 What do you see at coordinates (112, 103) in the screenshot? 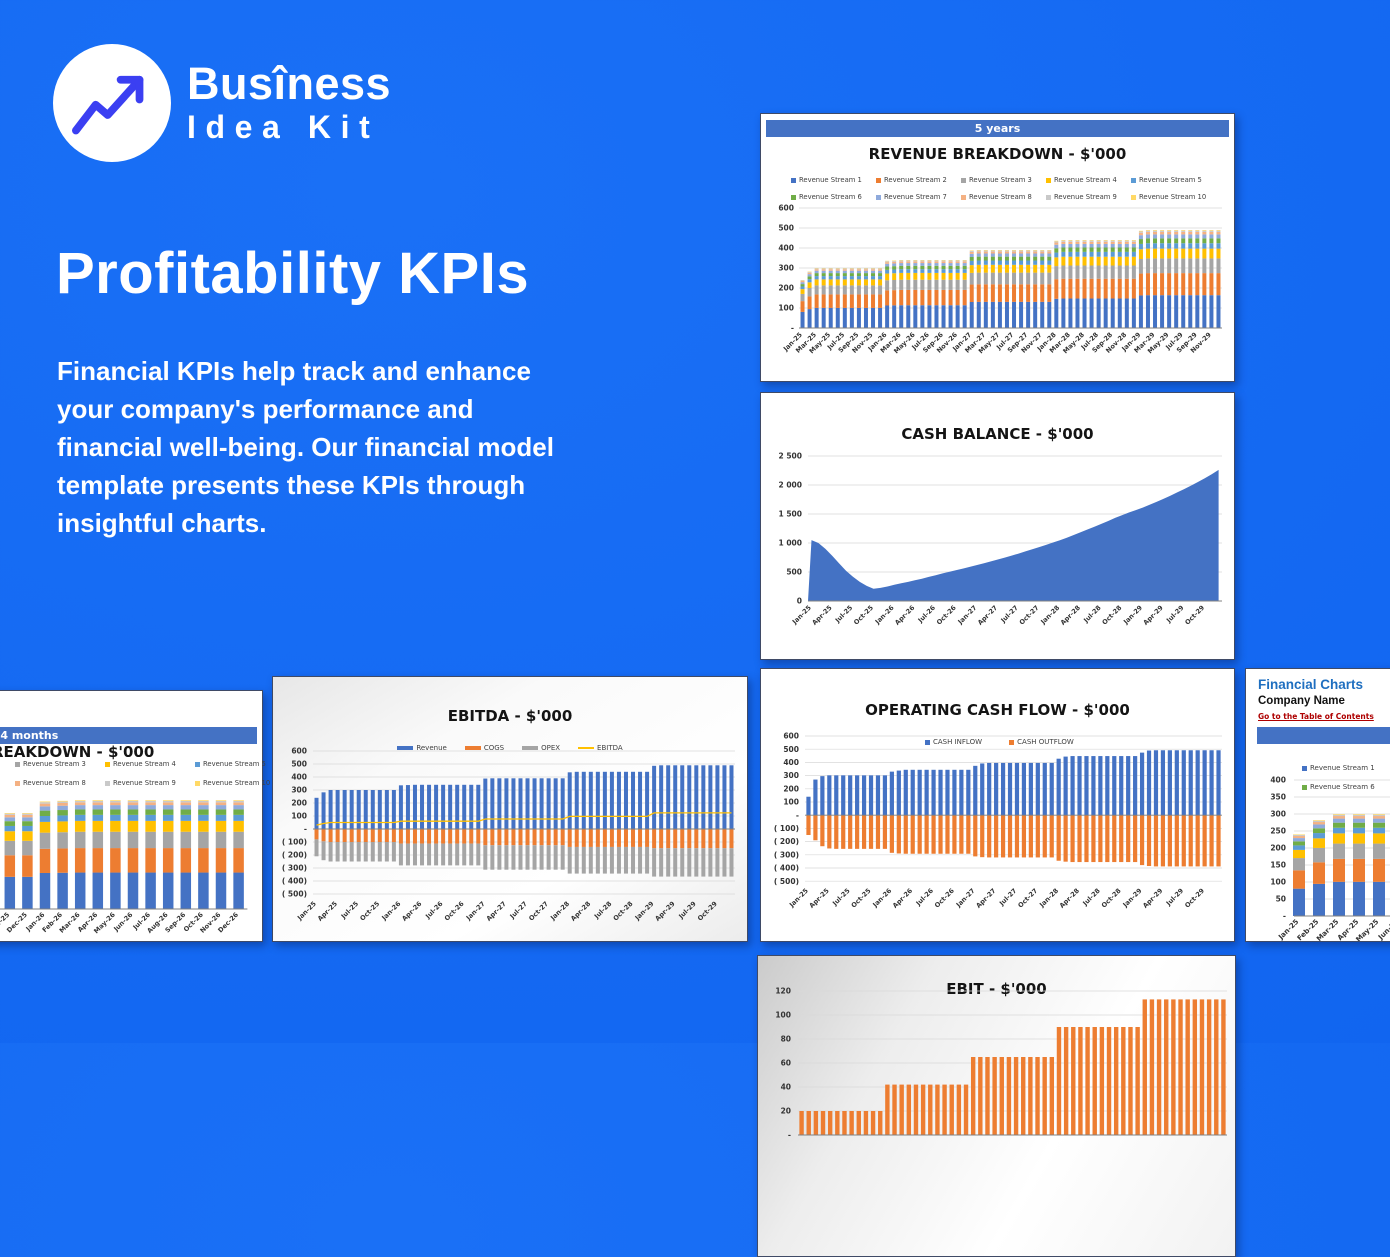
I see `logo-trend-icon` at bounding box center [112, 103].